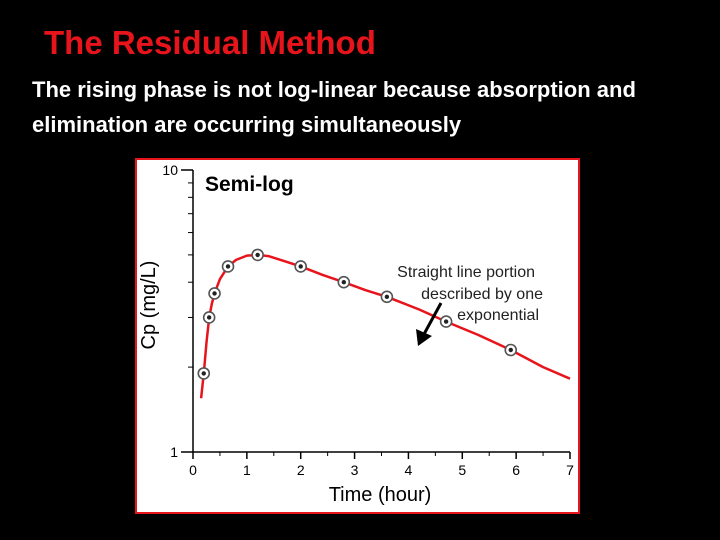 The image size is (720, 540). What do you see at coordinates (482, 294) in the screenshot?
I see `annotation-line-2: described by one` at bounding box center [482, 294].